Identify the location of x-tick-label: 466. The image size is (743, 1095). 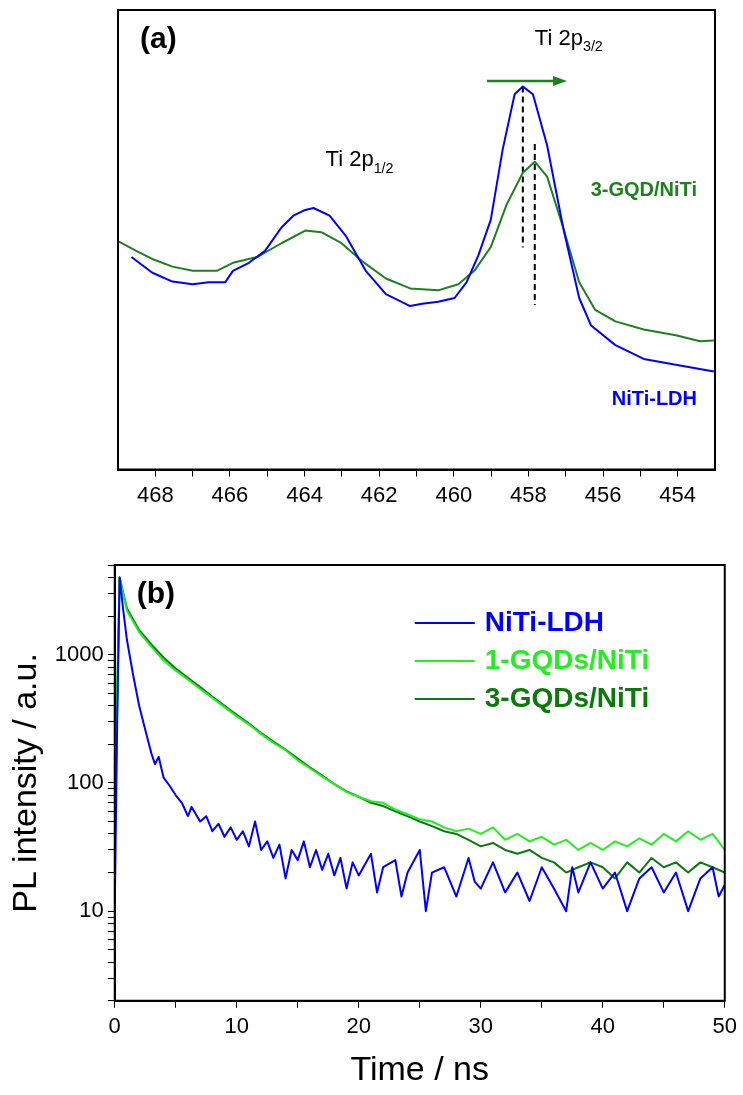
(230, 494).